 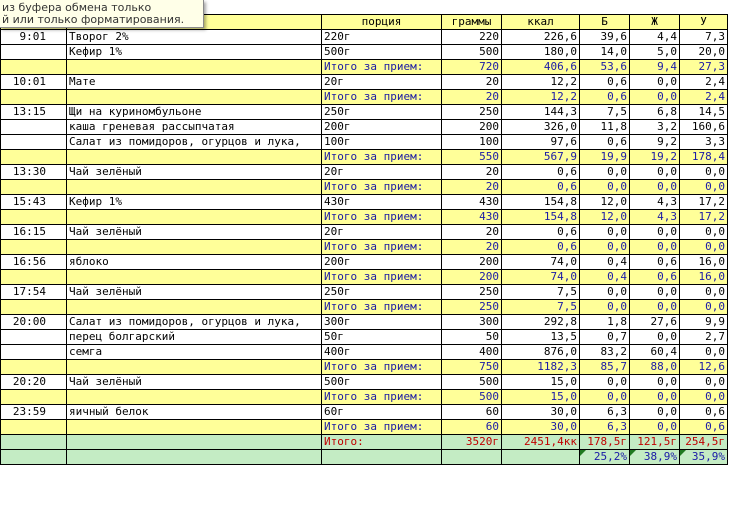 What do you see at coordinates (381, 337) in the screenshot?
I see `portion-cell: 50г` at bounding box center [381, 337].